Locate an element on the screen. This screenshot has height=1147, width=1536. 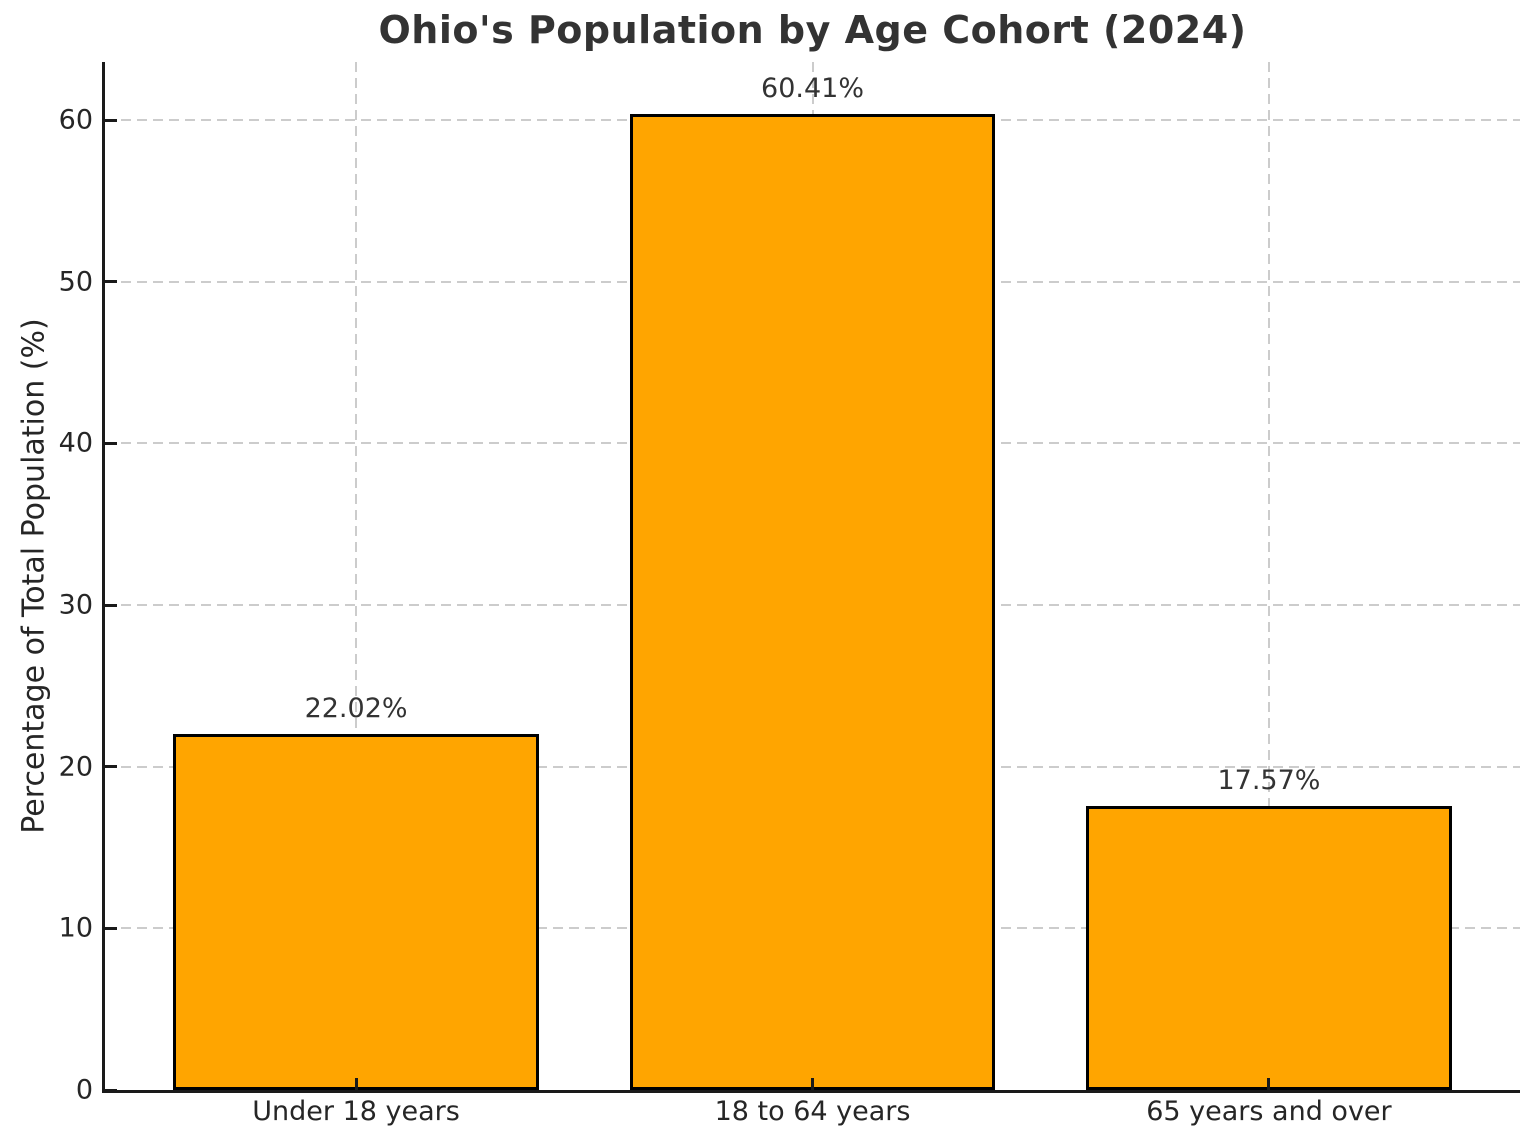
bar-value-label: 17.57% is located at coordinates (1269, 780).